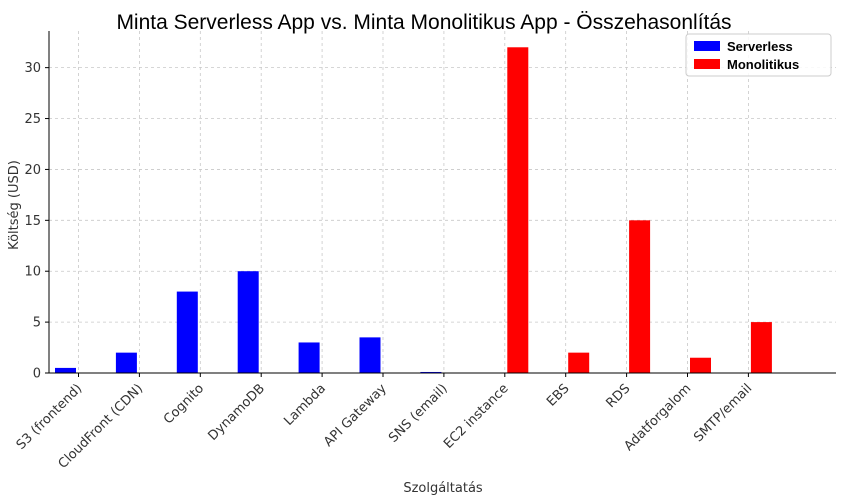 Image resolution: width=842 pixels, height=502 pixels. I want to click on x-axis-label: Szolgáltatás, so click(443, 488).